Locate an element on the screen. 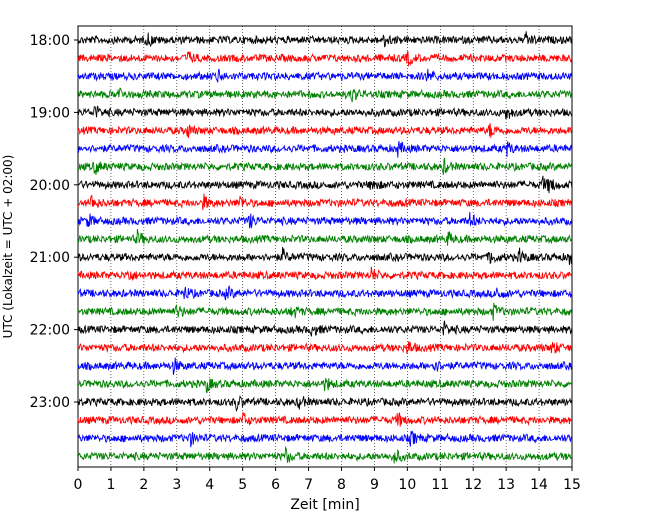 The height and width of the screenshot is (520, 650). x-axis-label: Zeit [min] is located at coordinates (324, 505).